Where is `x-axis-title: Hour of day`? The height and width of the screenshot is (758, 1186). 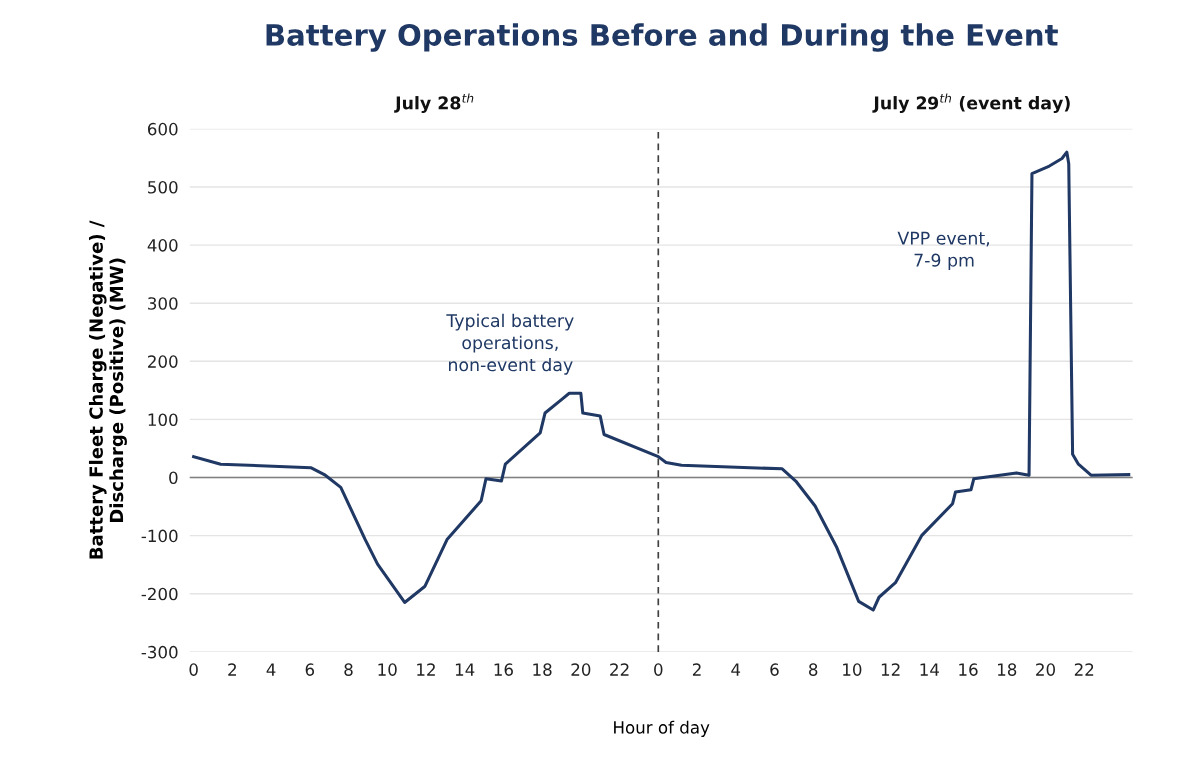
x-axis-title: Hour of day is located at coordinates (662, 728).